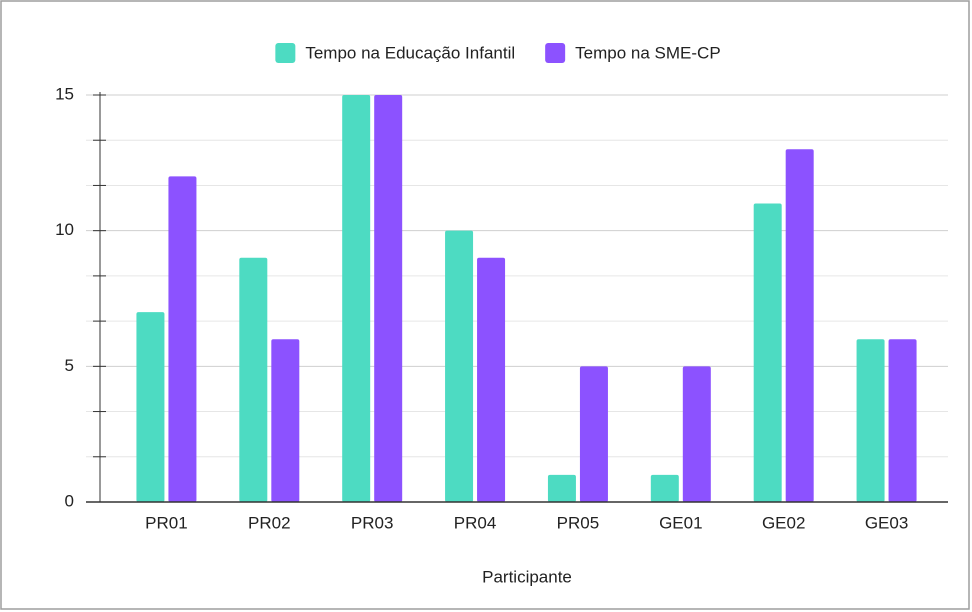 This screenshot has height=612, width=972. Describe the element at coordinates (410, 52) in the screenshot. I see `legend-label: Tempo na Educação Infantil` at that location.